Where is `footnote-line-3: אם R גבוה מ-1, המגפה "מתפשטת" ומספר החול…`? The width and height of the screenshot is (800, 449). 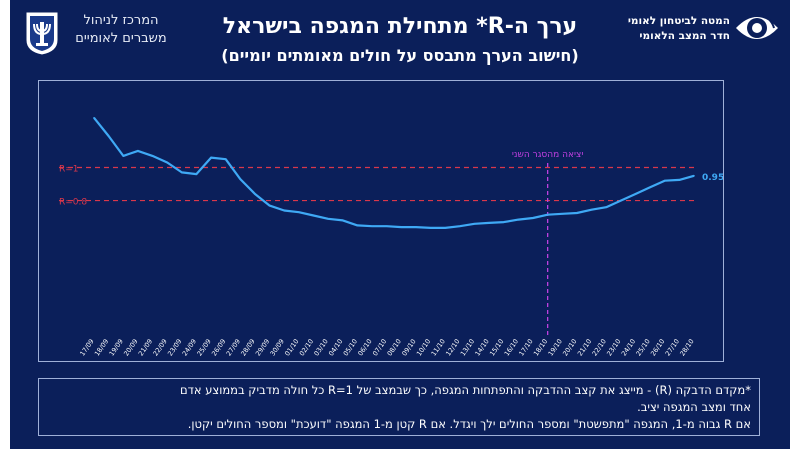 footnote-line-3: אם R גבוה מ-1, המגפה "מתפשטת" ומספר החול… is located at coordinates (469, 424).